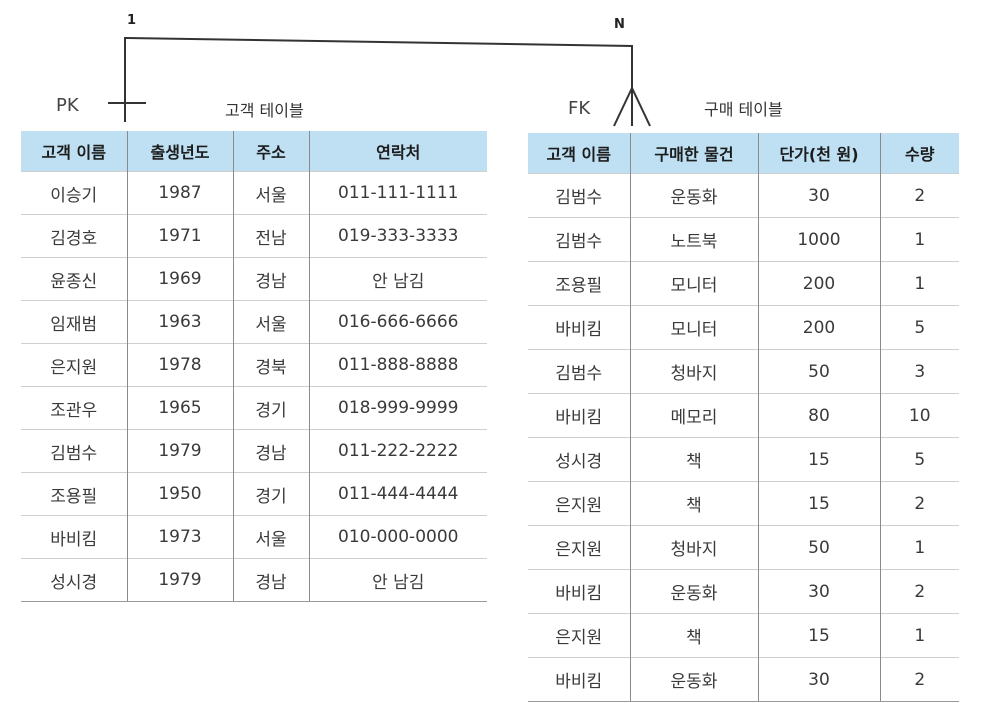 This screenshot has height=703, width=981. I want to click on purchase-header-row: 고객 이름 구매한 물건 단가(천 원) 수량, so click(743, 153).